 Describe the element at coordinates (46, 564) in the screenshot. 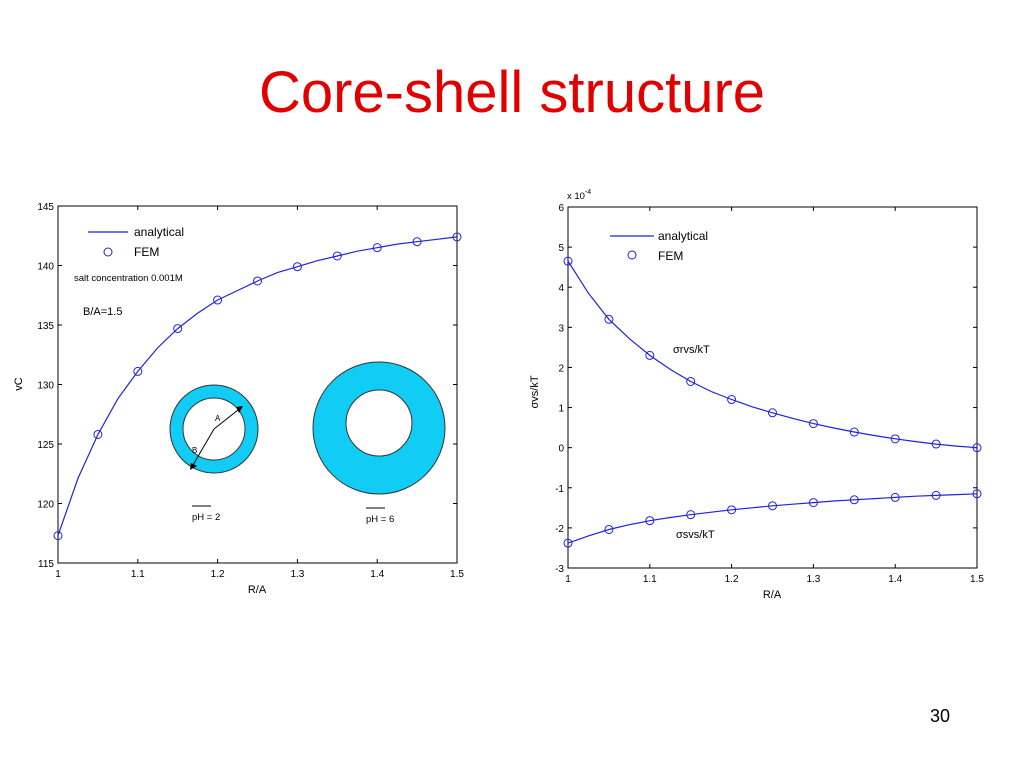

I see `y-tick-label: 115` at that location.